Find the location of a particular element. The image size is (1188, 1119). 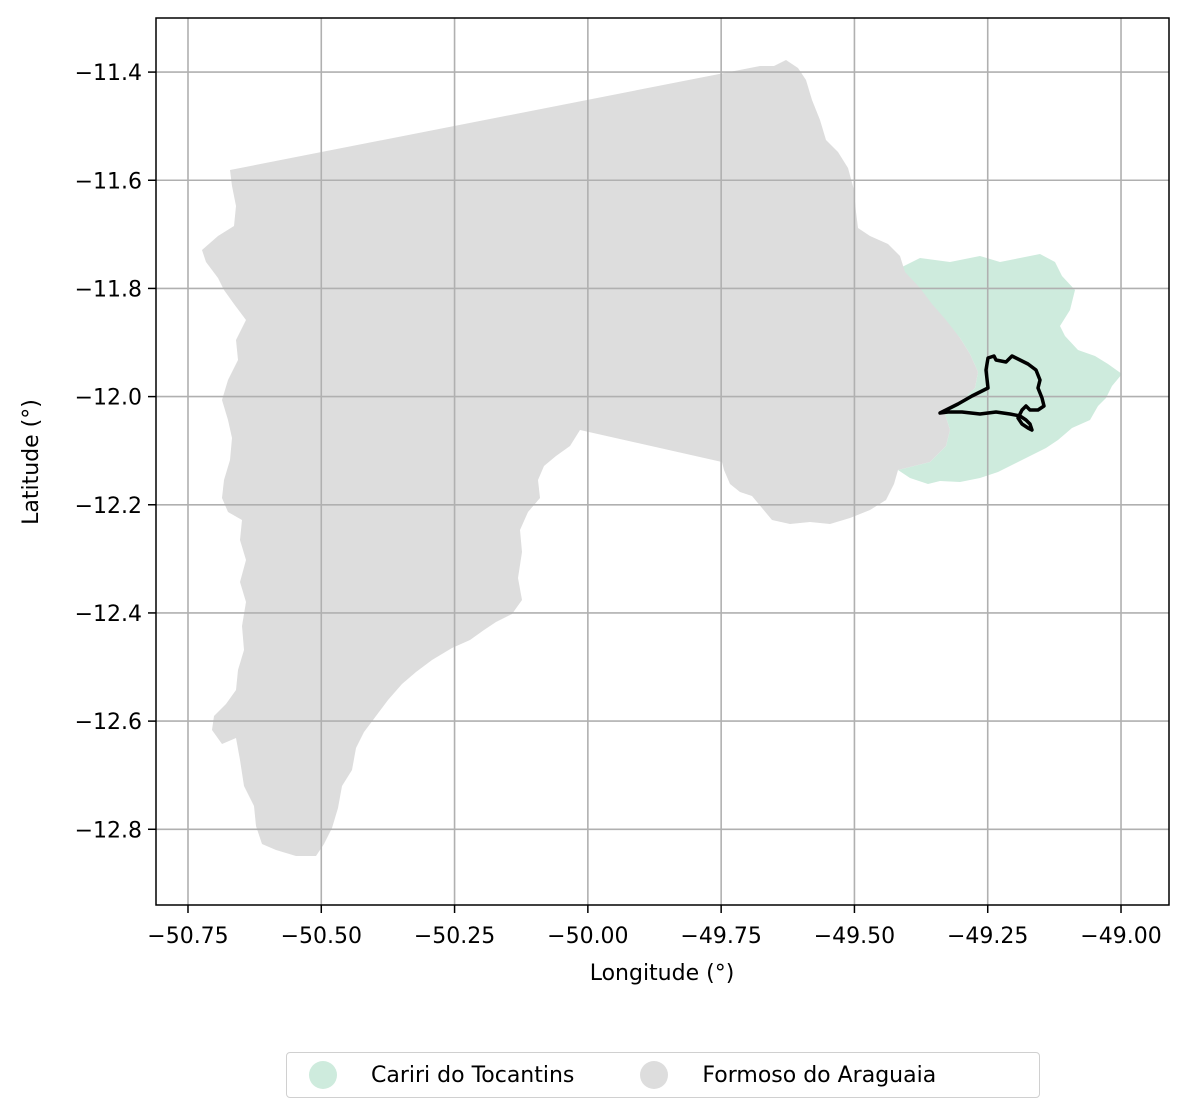

legend: Cariri do Tocantins Formoso do Araguaia is located at coordinates (663, 1075).